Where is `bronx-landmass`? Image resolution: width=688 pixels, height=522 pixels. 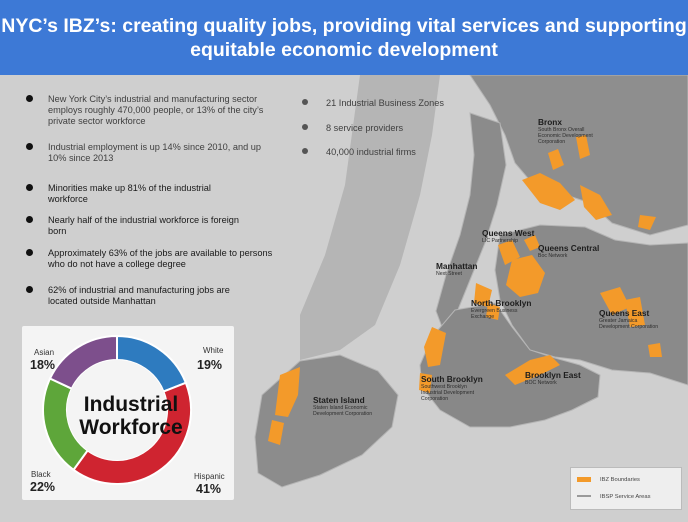 bronx-landmass is located at coordinates (578, 155).